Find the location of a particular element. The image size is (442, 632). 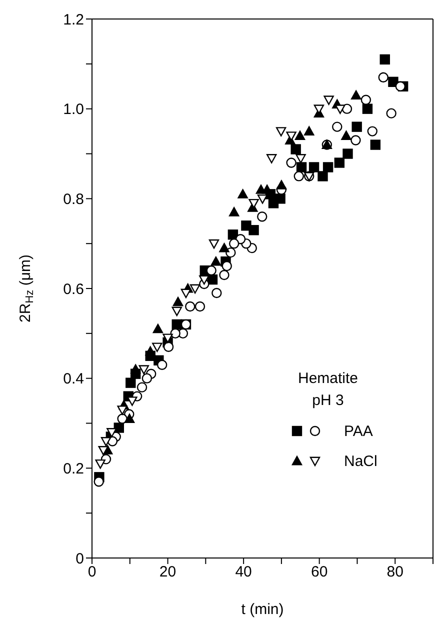

x-tick-label: 20 is located at coordinates (167, 572).